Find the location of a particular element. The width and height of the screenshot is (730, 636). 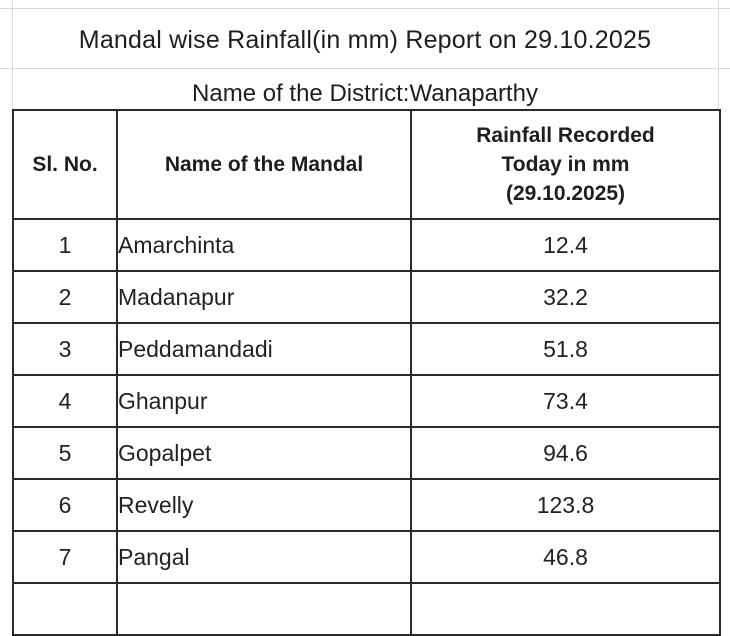

row-sl-no: 2 is located at coordinates (65, 297).